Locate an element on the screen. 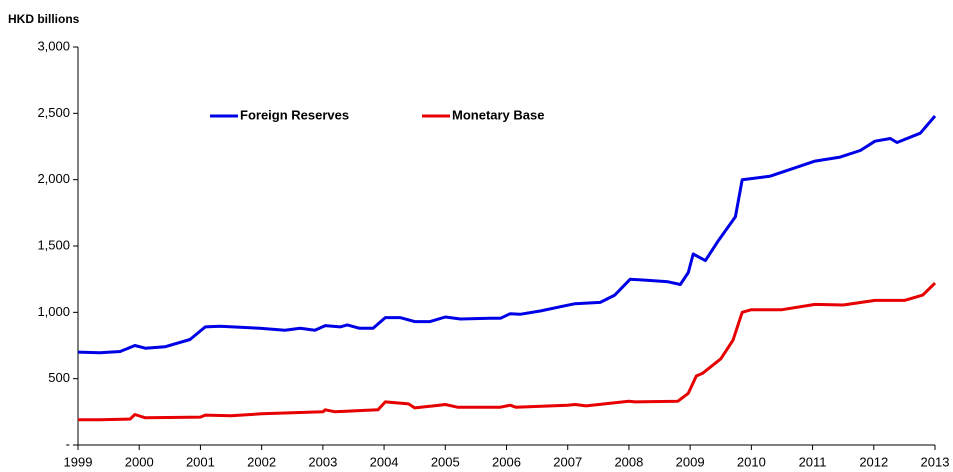 The height and width of the screenshot is (472, 953). y-tick-label: 2,000 is located at coordinates (53, 178).